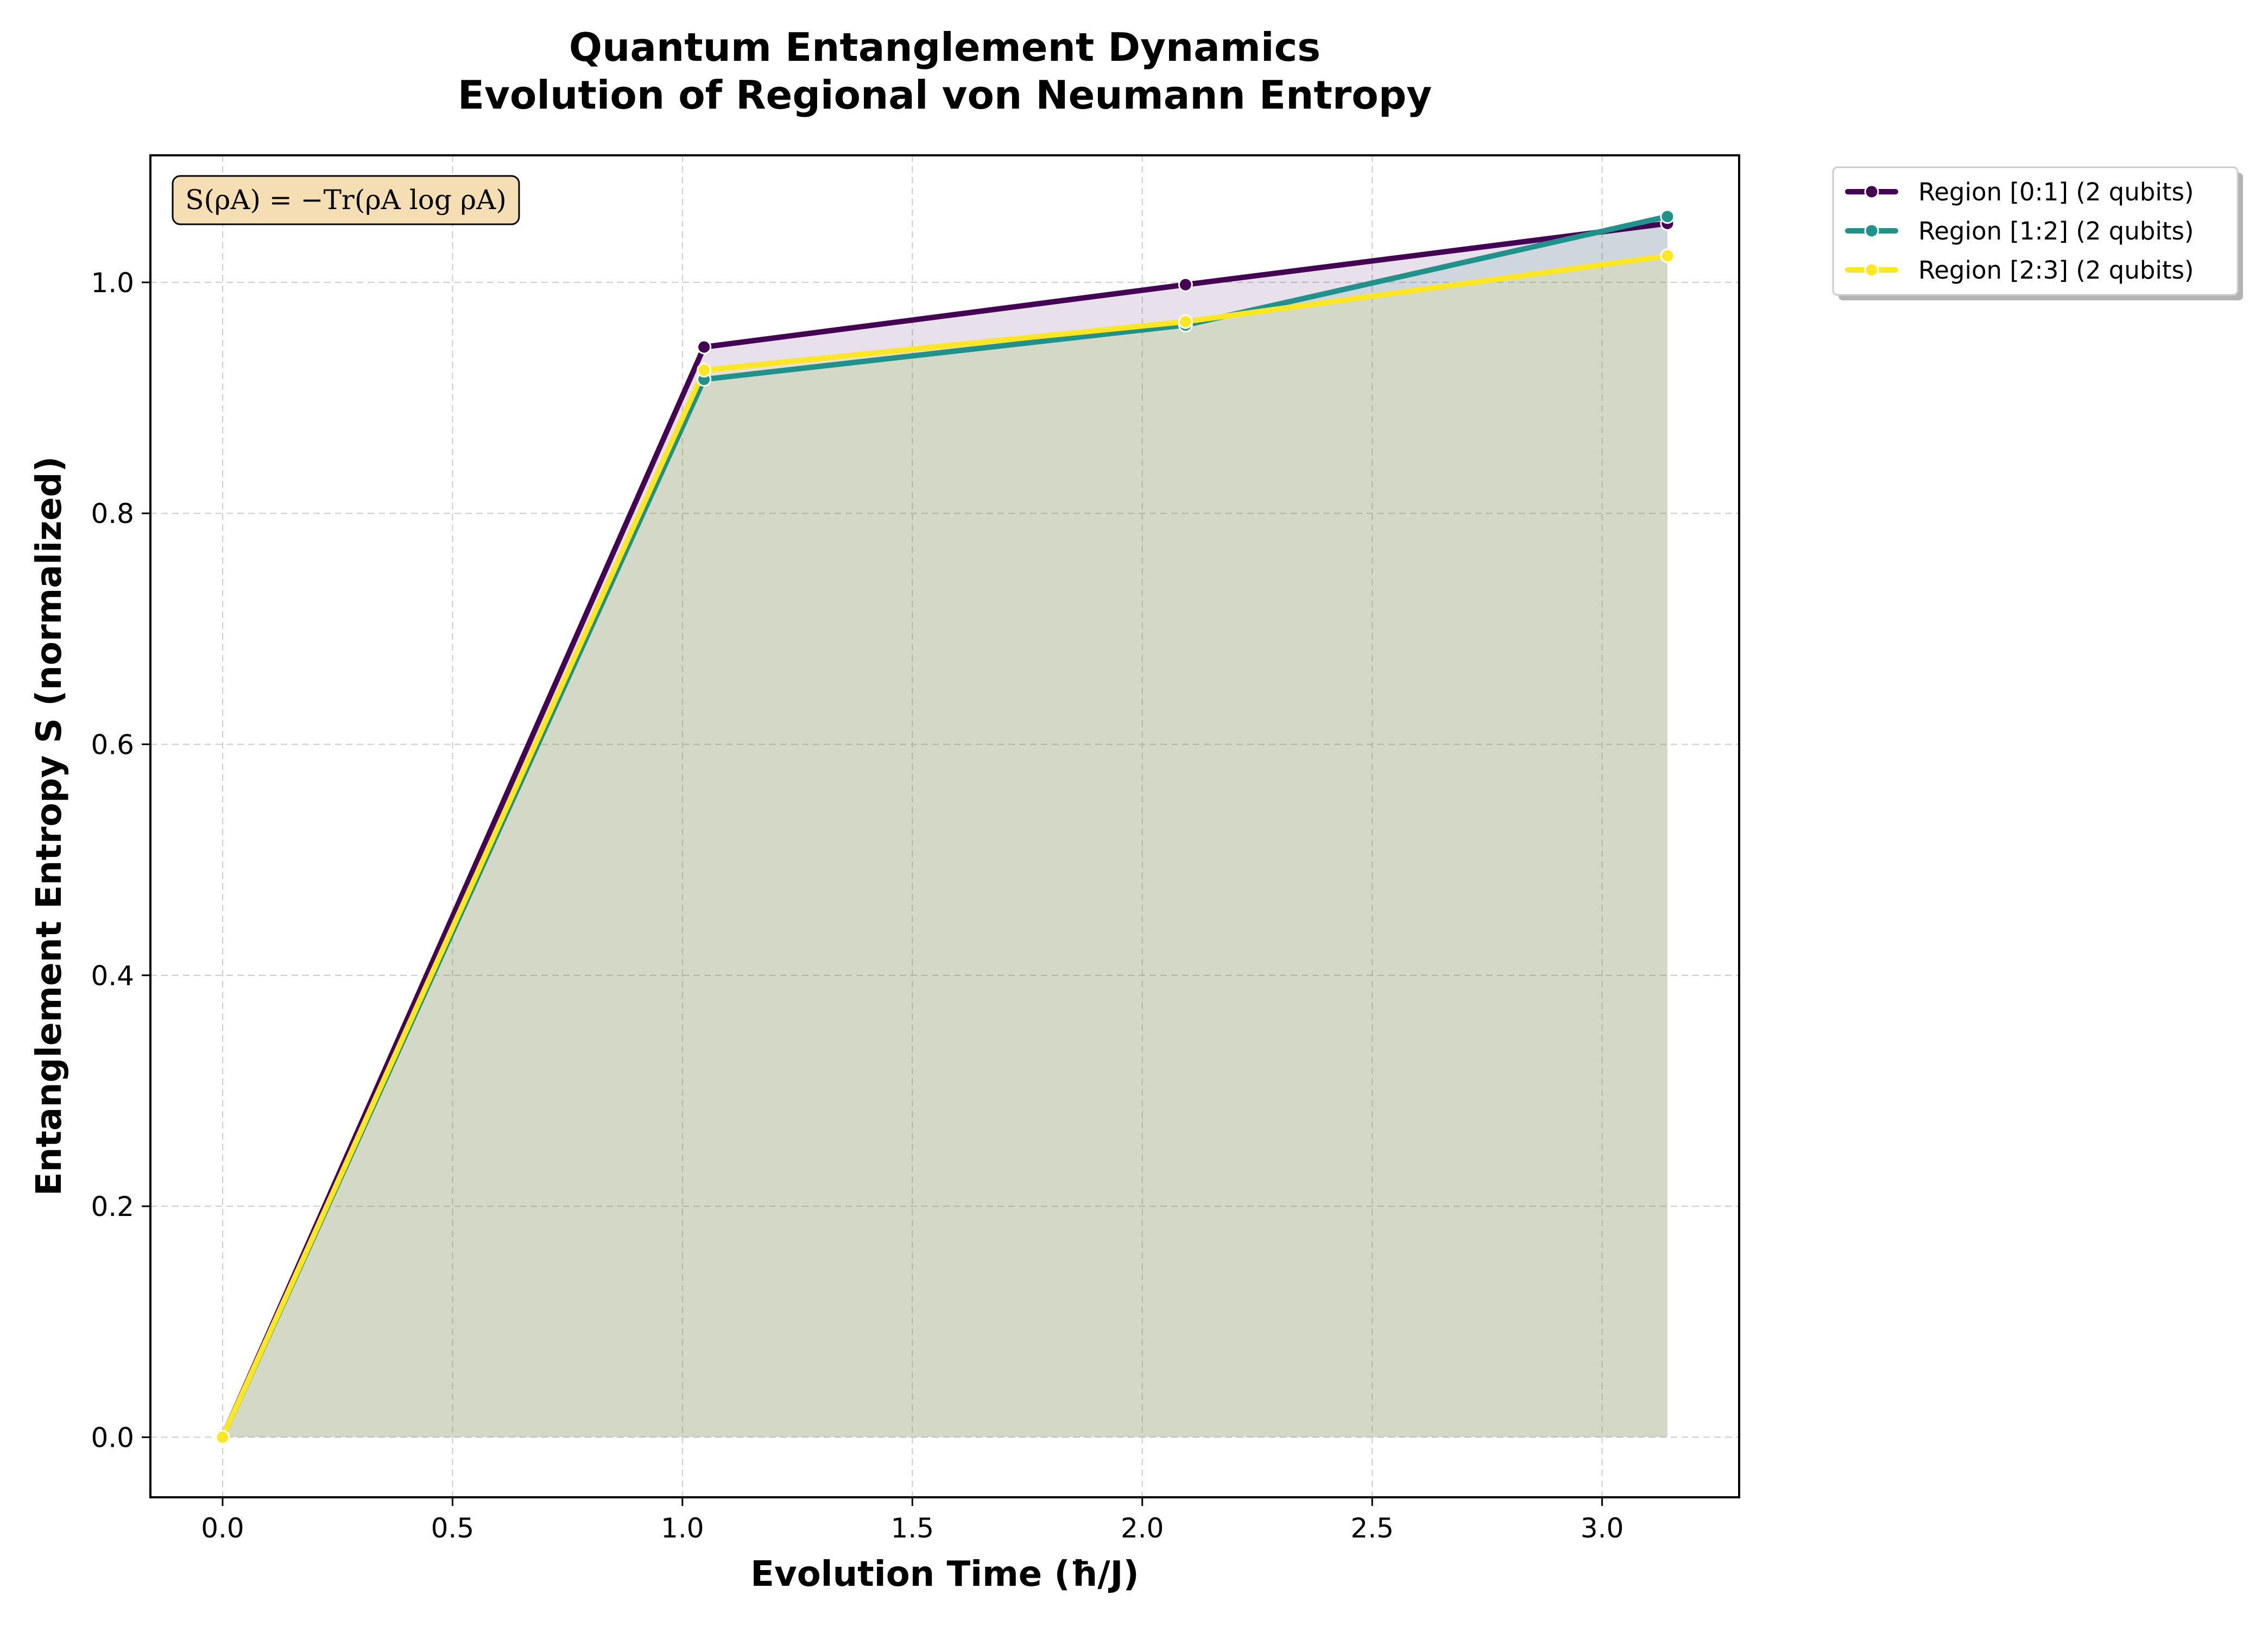 This screenshot has width=2268, height=1626. What do you see at coordinates (2056, 192) in the screenshot?
I see `legend-label-1: Region [0:1] (2 qubits)` at bounding box center [2056, 192].